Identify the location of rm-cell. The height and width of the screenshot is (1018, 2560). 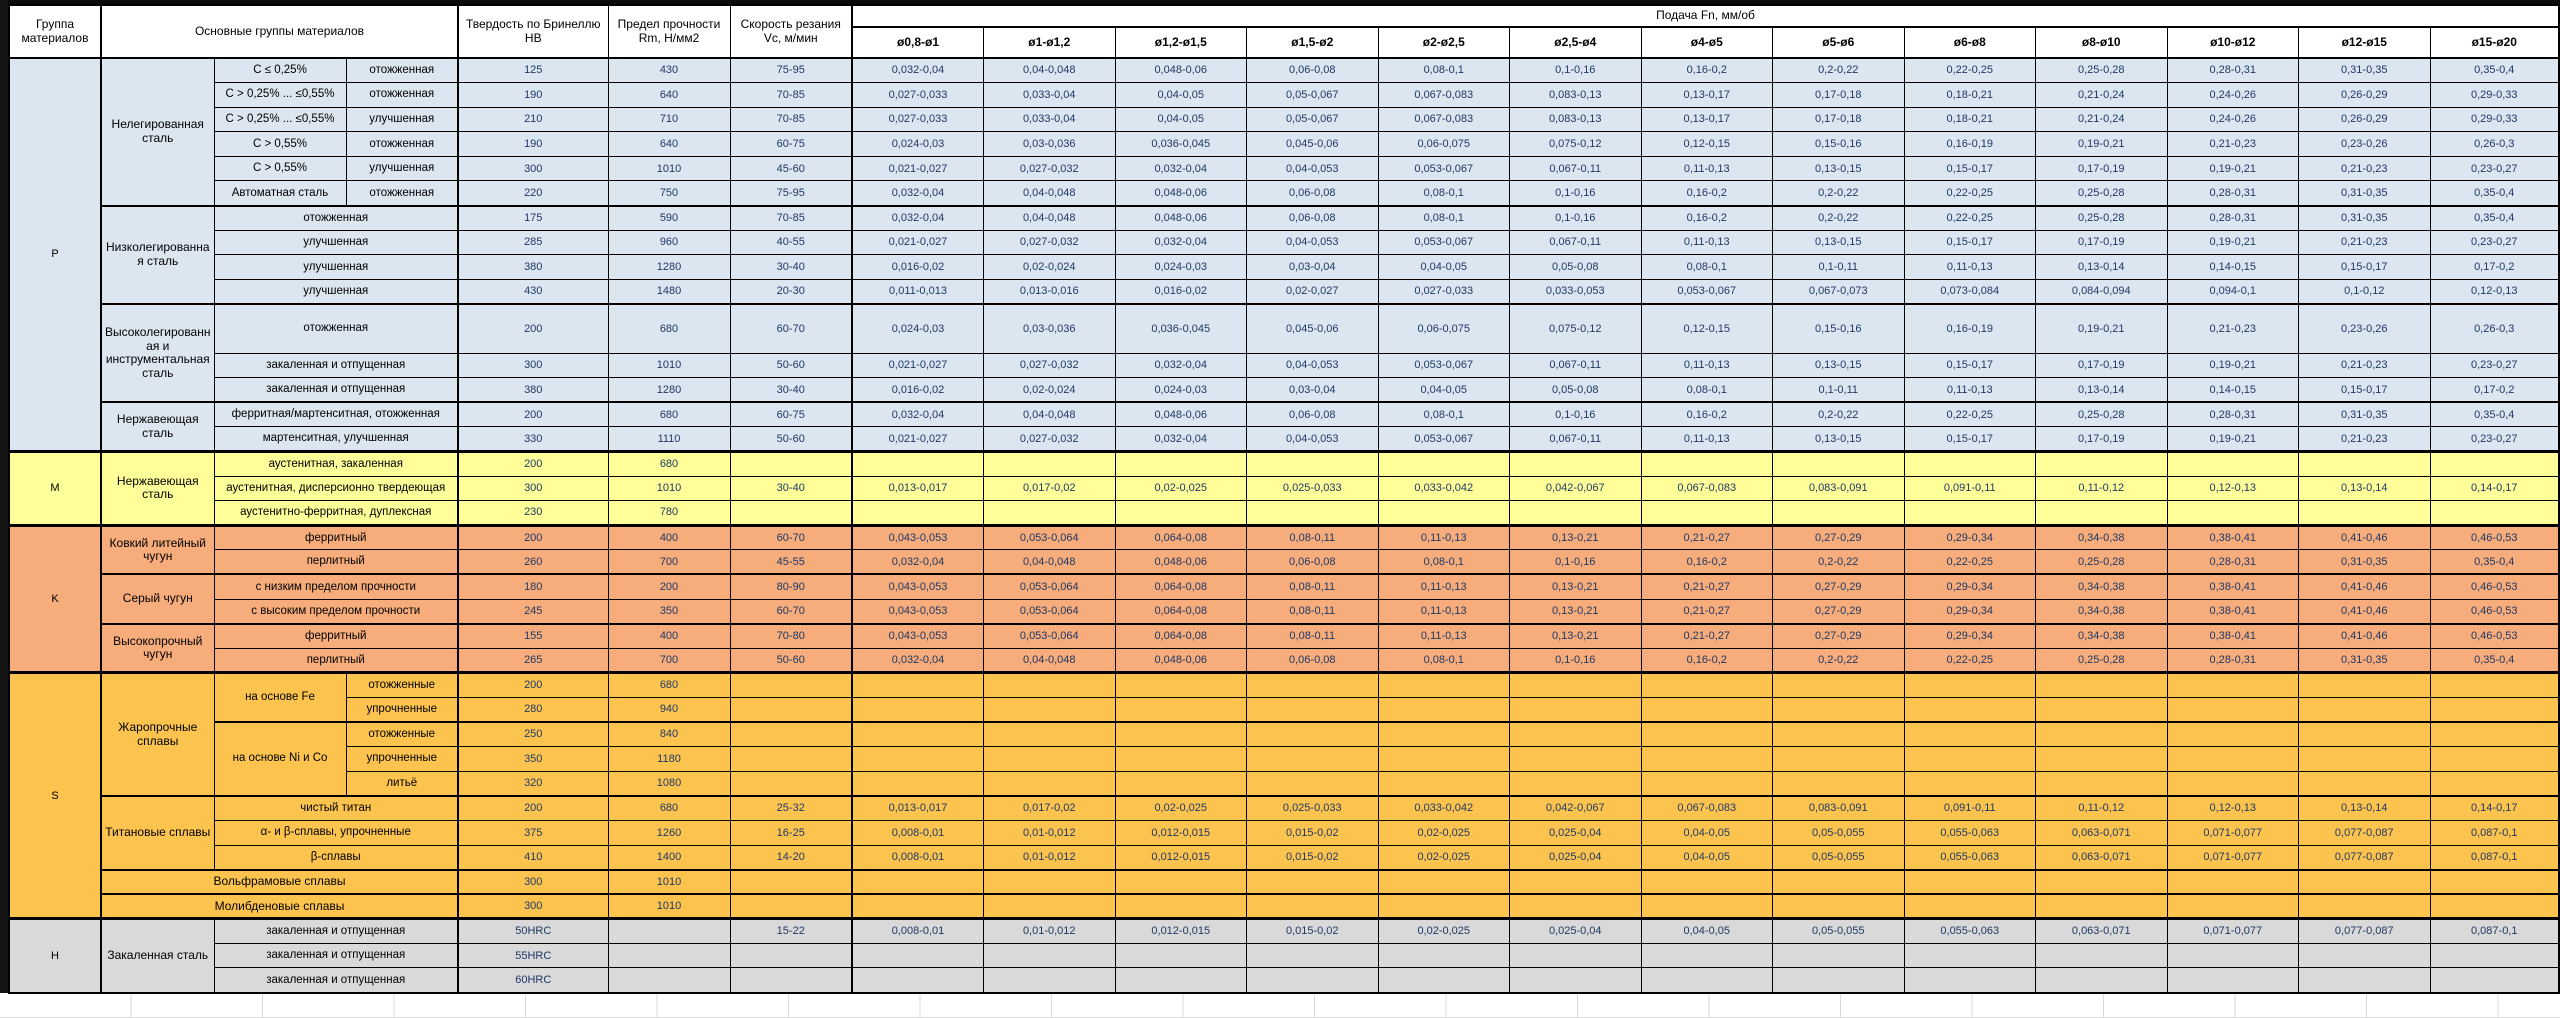
(669, 955).